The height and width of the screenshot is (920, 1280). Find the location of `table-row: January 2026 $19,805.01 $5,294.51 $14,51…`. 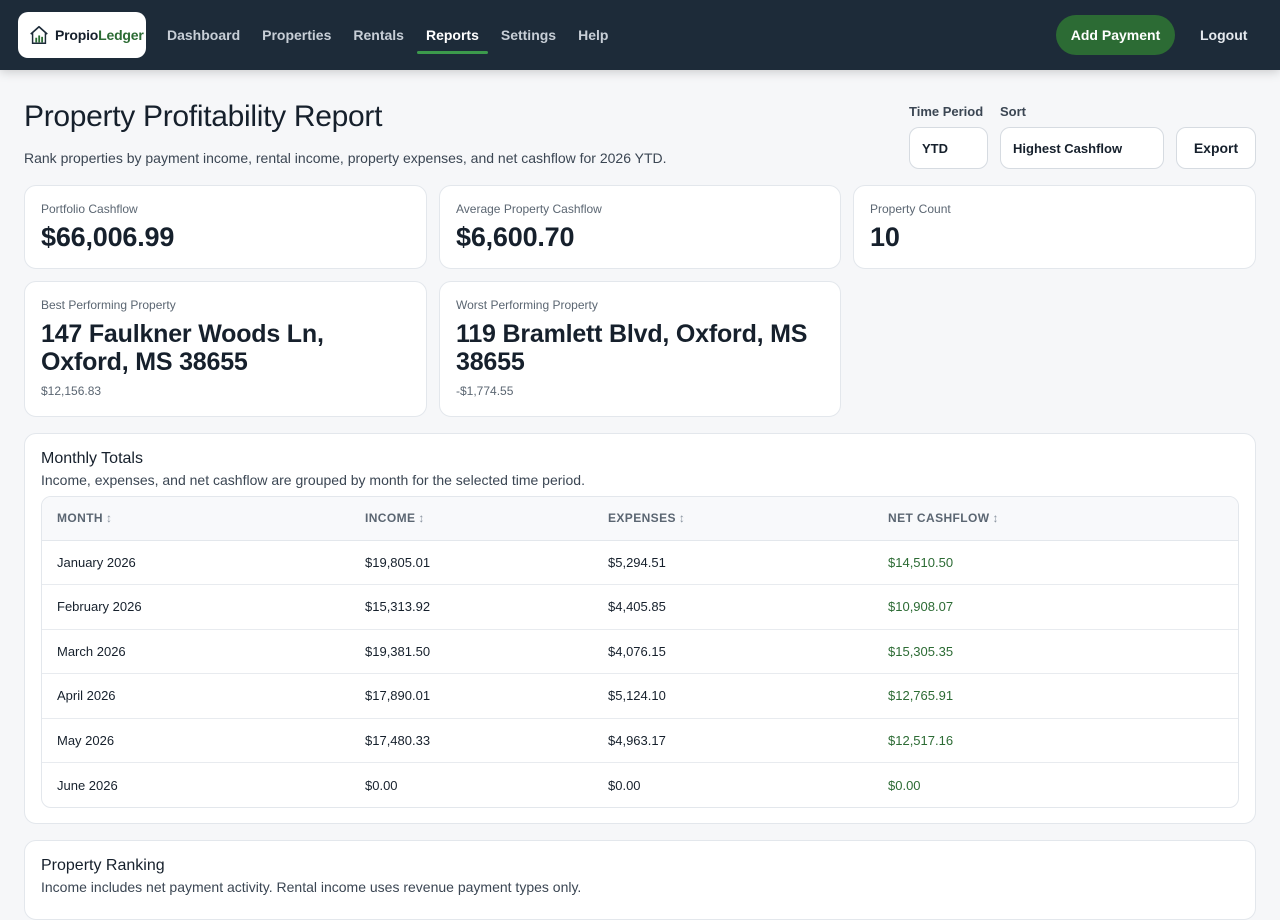

table-row: January 2026 $19,805.01 $5,294.51 $14,51… is located at coordinates (640, 562).